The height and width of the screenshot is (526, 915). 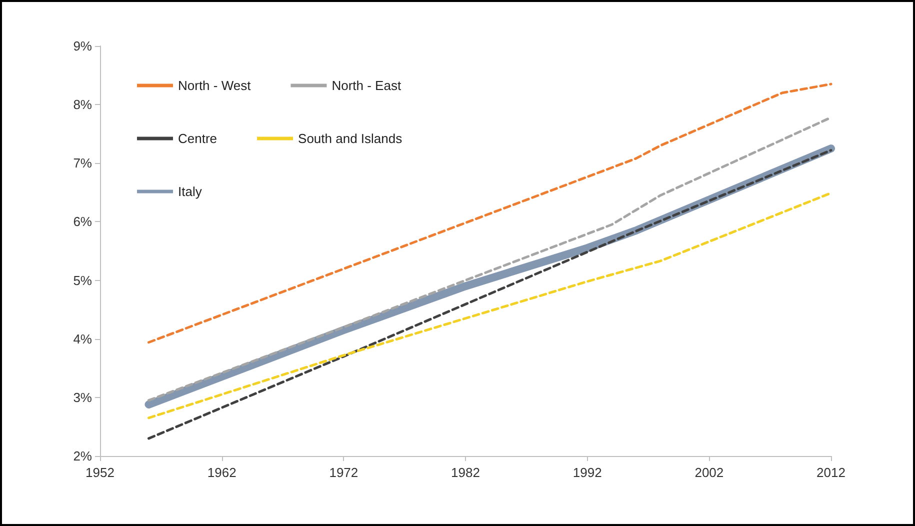 I want to click on y-tick-label: 4%, so click(x=82, y=338).